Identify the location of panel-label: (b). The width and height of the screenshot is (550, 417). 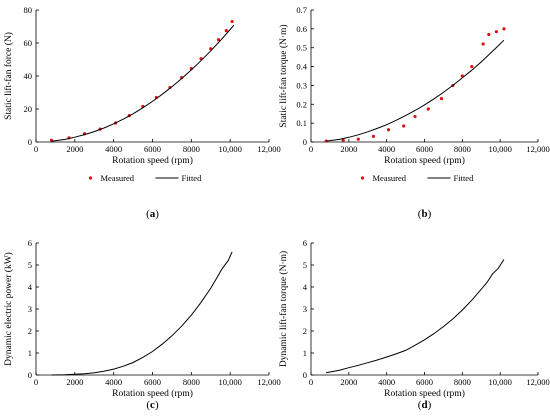
(425, 214).